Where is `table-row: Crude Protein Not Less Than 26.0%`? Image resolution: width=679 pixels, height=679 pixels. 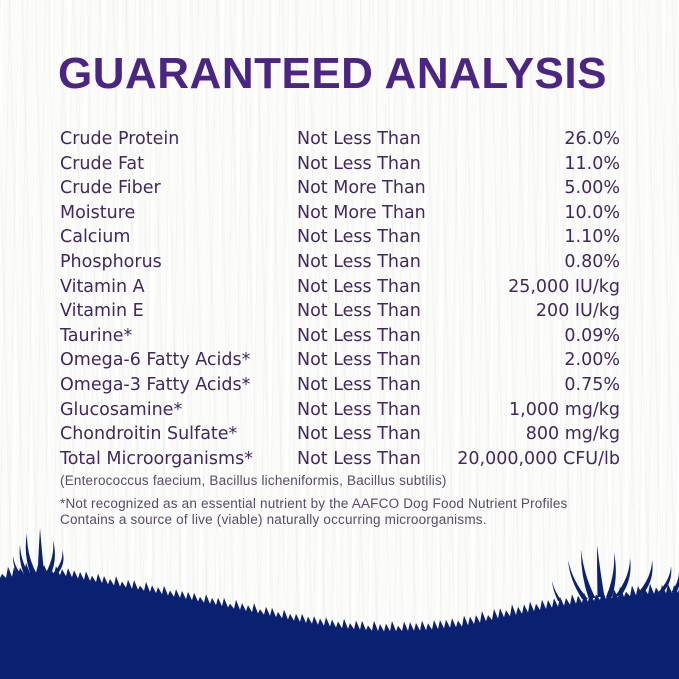 table-row: Crude Protein Not Less Than 26.0% is located at coordinates (340, 139).